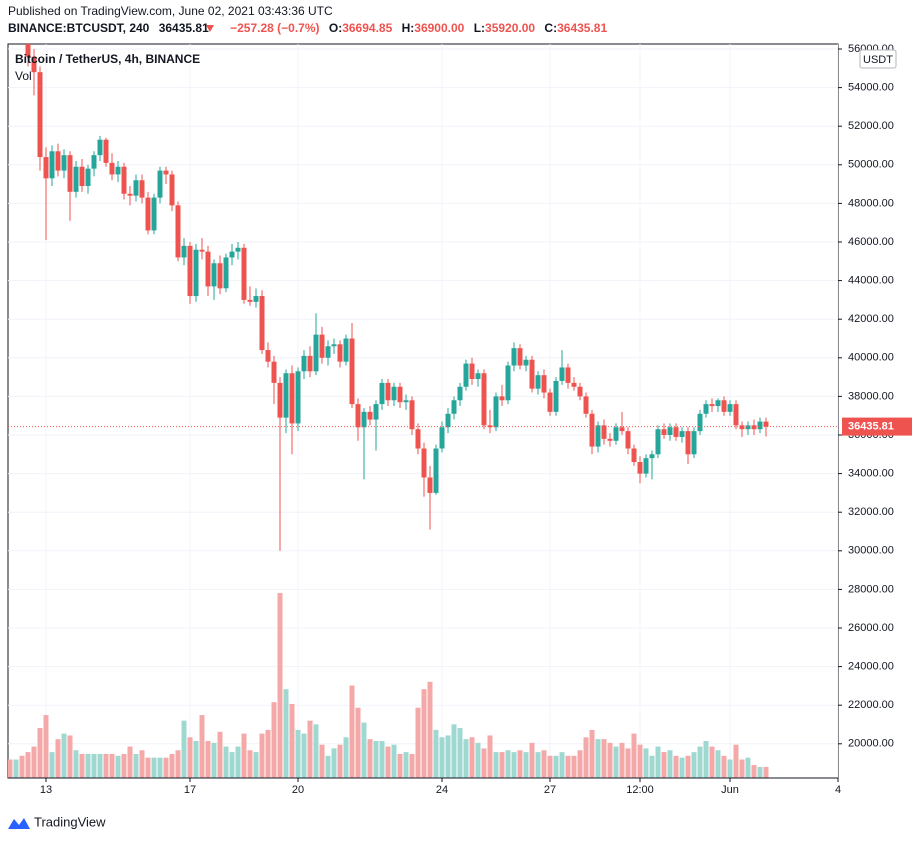  Describe the element at coordinates (70, 821) in the screenshot. I see `brand: TradingView` at that location.